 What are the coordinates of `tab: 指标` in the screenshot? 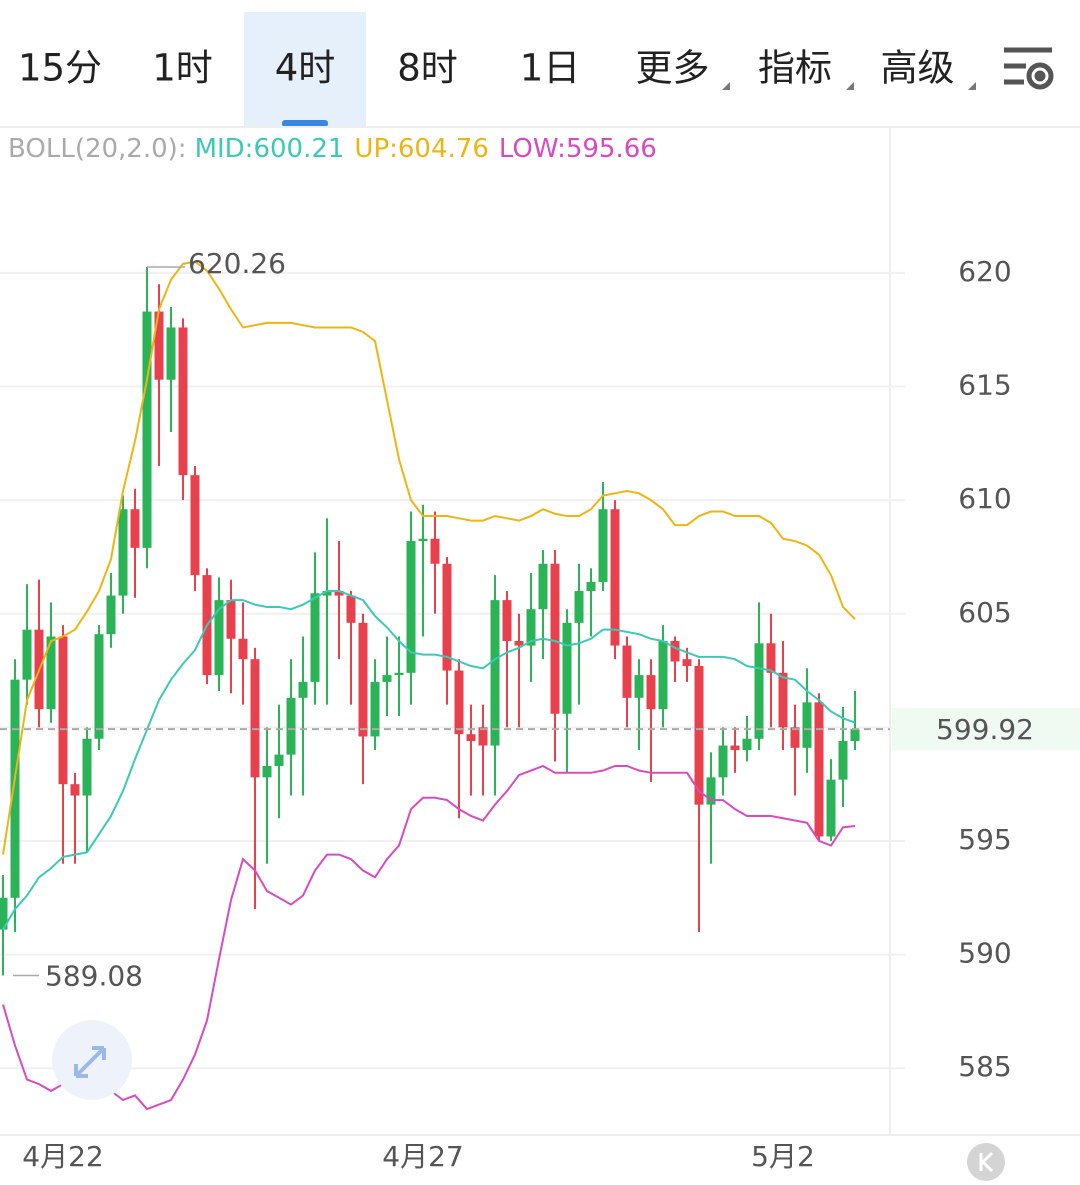 It's located at (795, 68).